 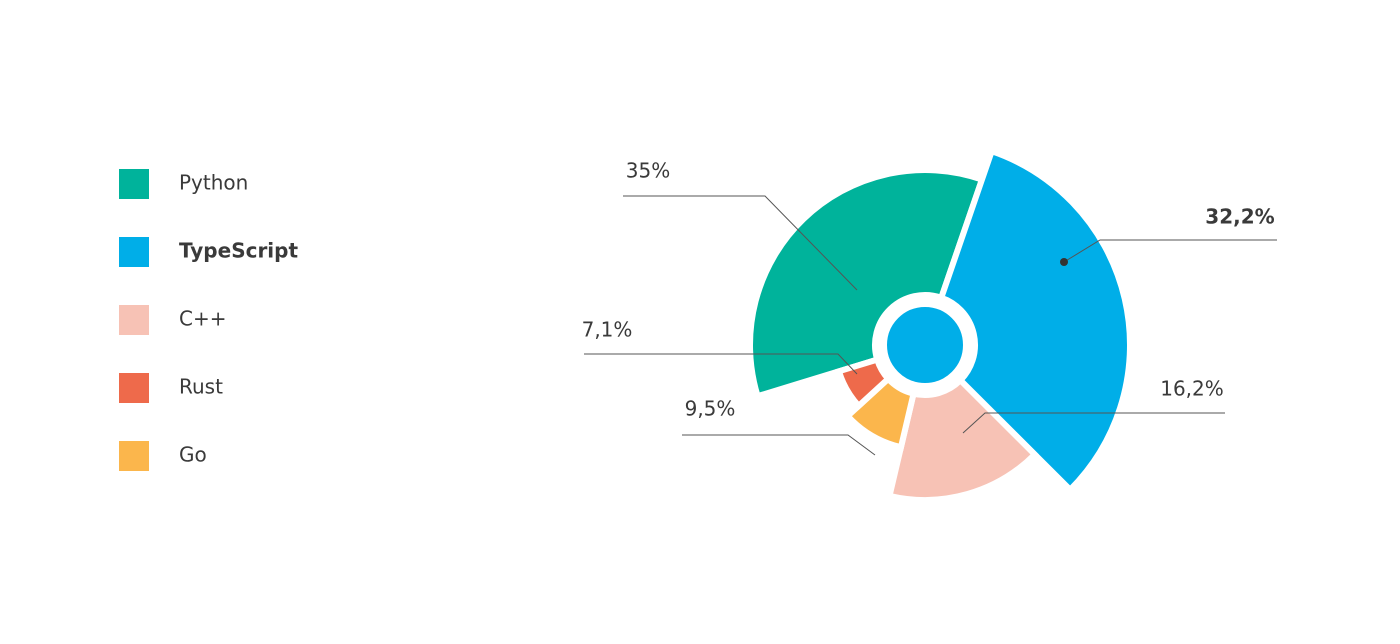 I want to click on value-label: 9,5%, so click(x=710, y=409).